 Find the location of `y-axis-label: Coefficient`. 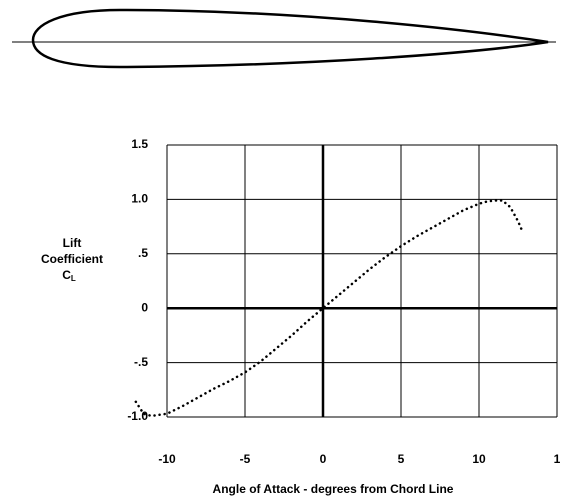

y-axis-label: Coefficient is located at coordinates (72, 259).